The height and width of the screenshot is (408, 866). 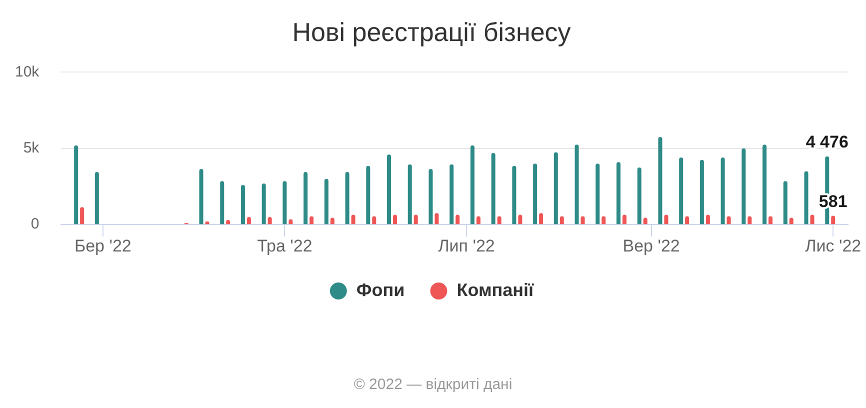 What do you see at coordinates (35, 224) in the screenshot?
I see `y-tick-label: 0` at bounding box center [35, 224].